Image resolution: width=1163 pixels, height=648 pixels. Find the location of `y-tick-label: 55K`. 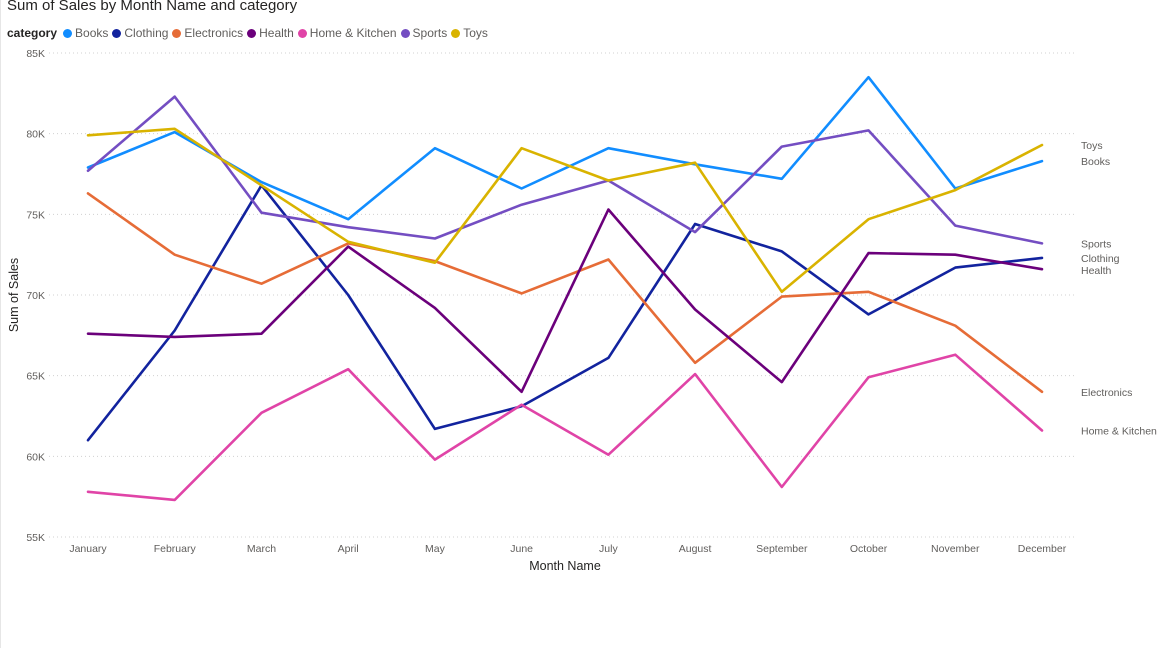

y-tick-label: 55K is located at coordinates (35, 538).